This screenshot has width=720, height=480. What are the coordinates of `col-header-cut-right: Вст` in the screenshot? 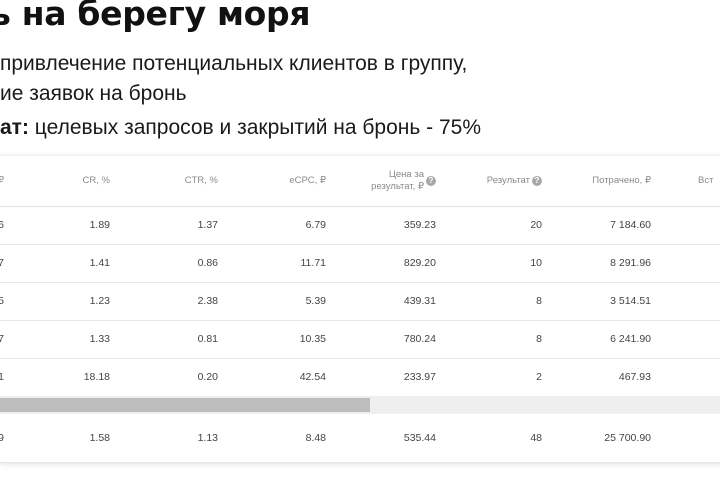 It's located at (706, 180).